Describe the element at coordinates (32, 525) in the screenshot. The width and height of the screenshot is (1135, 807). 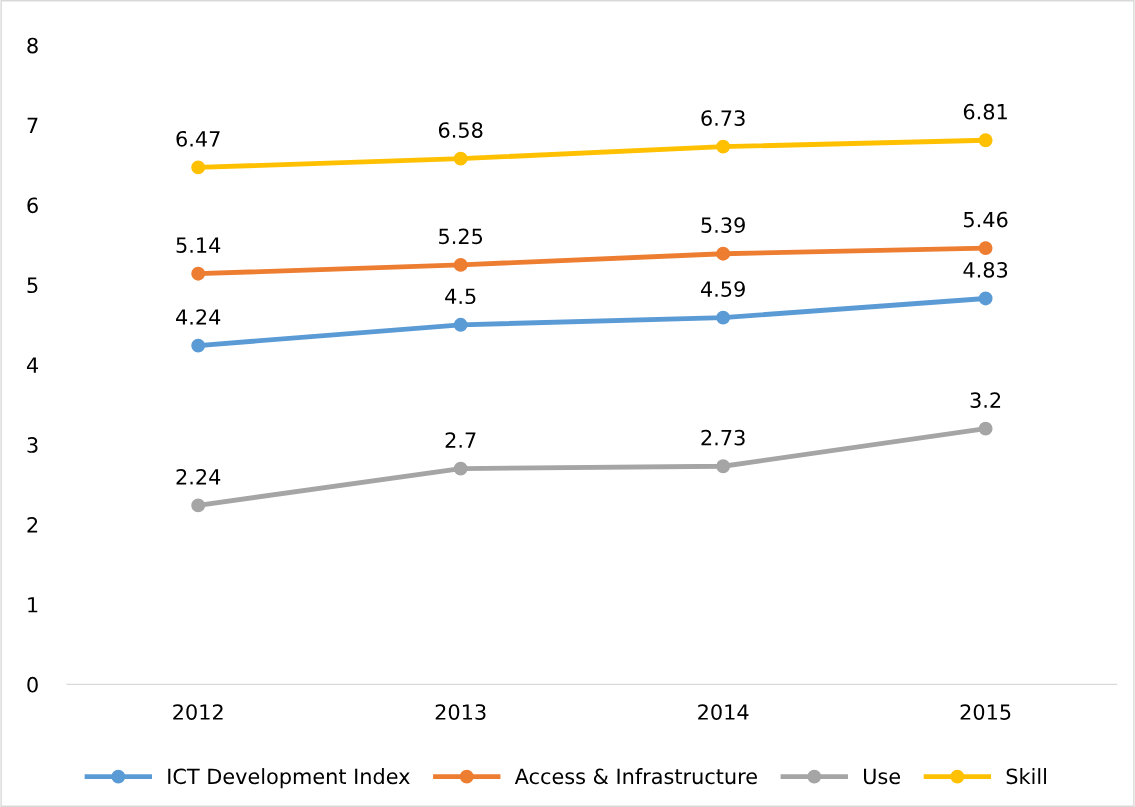
I see `y-tick-label: 2` at that location.